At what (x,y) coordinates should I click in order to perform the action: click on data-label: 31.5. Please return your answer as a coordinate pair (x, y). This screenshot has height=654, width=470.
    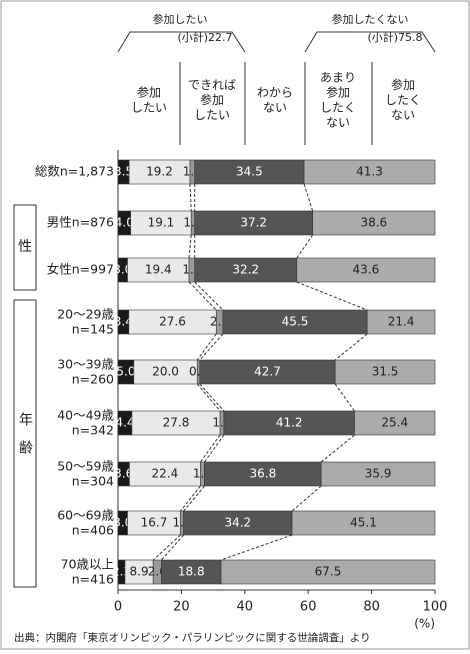
    Looking at the image, I should click on (385, 372).